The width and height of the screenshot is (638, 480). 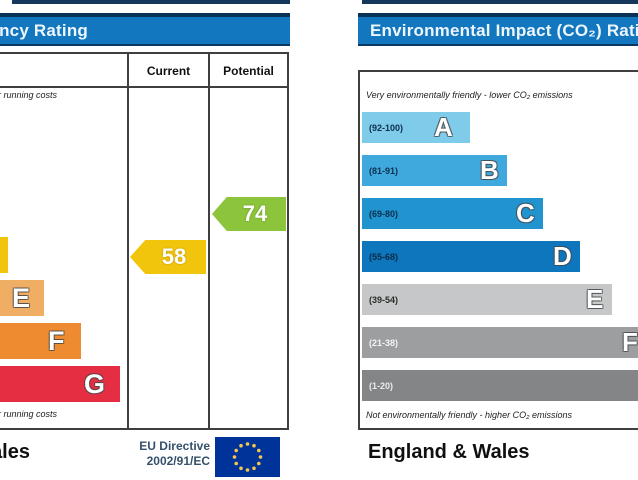 What do you see at coordinates (562, 256) in the screenshot?
I see `band-letter-d: D` at bounding box center [562, 256].